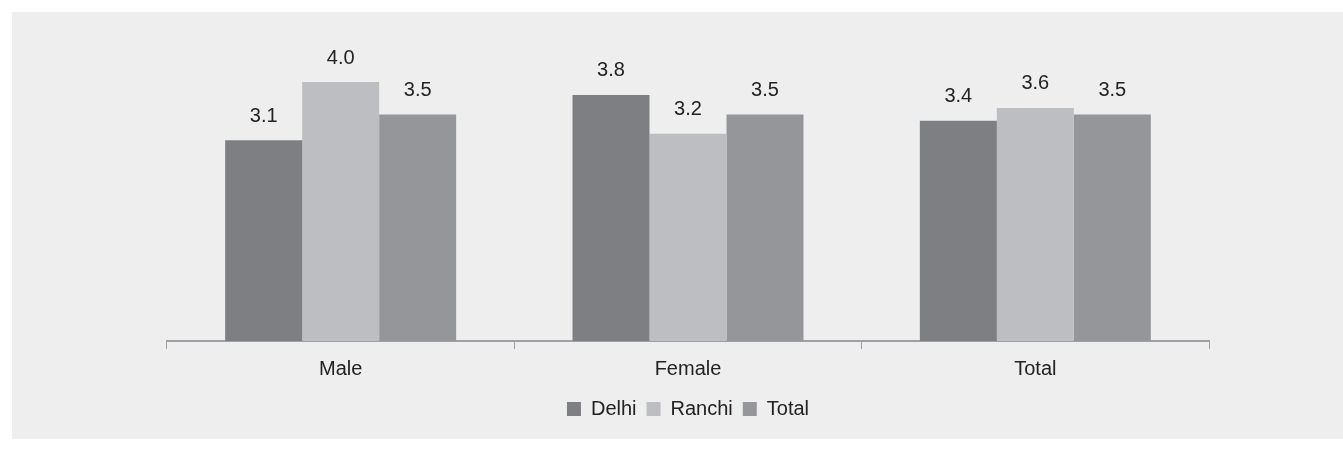 This screenshot has width=1343, height=451. Describe the element at coordinates (1035, 367) in the screenshot. I see `x-tick-label: Total` at that location.